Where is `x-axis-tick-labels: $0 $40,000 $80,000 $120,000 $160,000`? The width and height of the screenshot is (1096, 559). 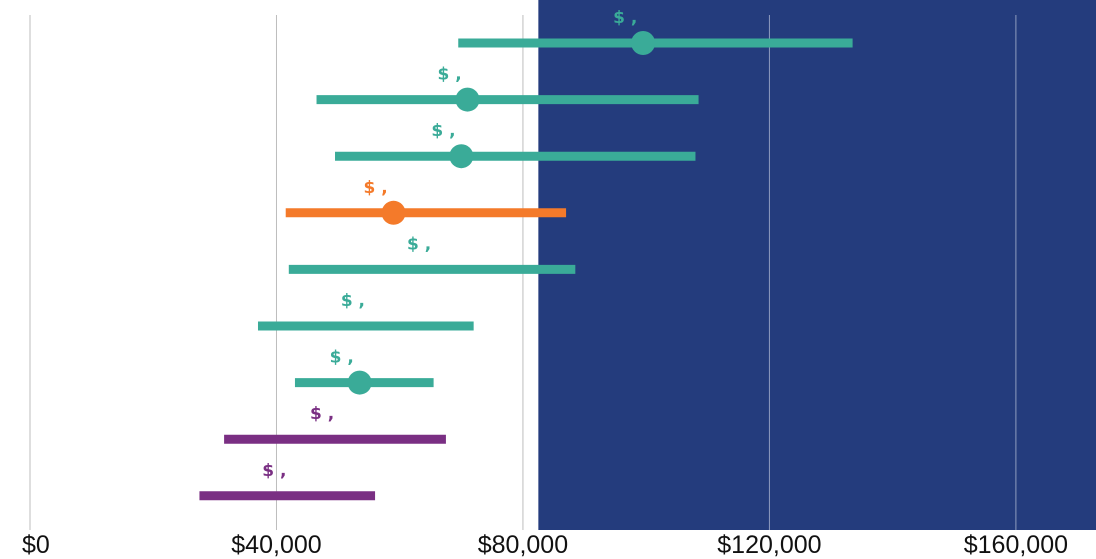
x-axis-tick-labels: $0 $40,000 $80,000 $120,000 $160,000 is located at coordinates (545, 545).